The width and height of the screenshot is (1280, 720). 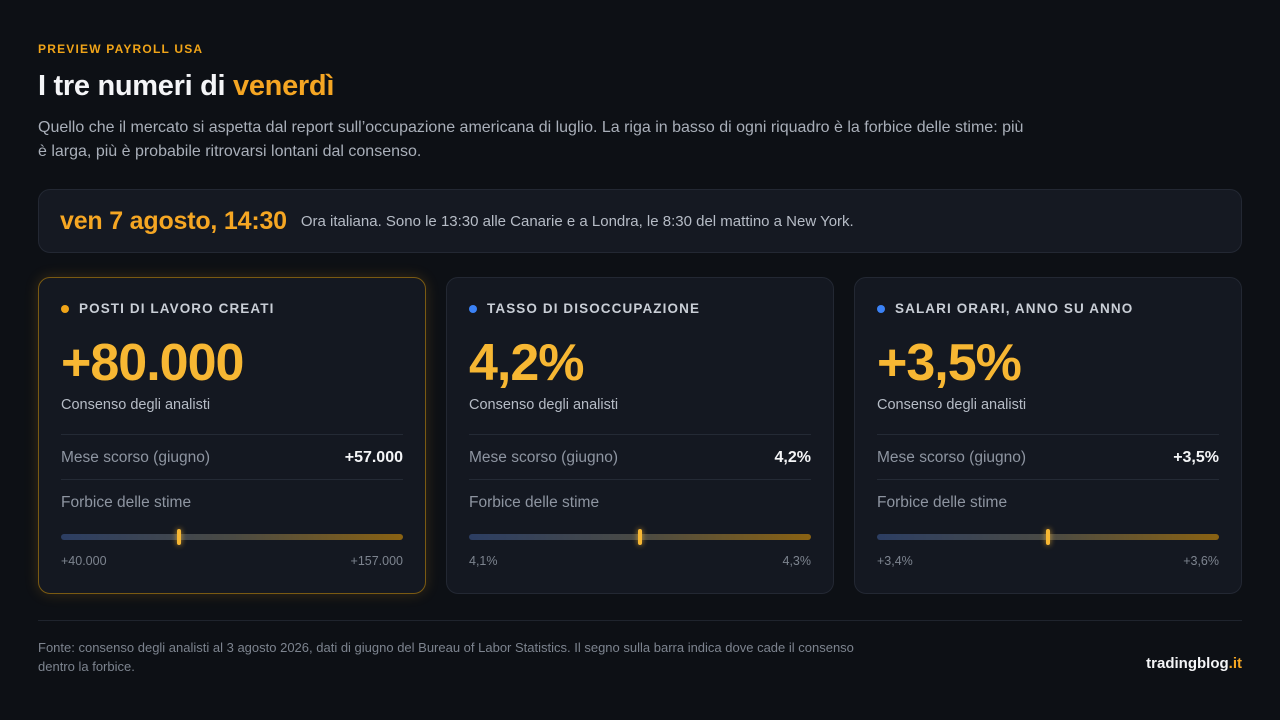 I want to click on card-label-text: POSTI DI LAVORO CREATI, so click(x=177, y=308).